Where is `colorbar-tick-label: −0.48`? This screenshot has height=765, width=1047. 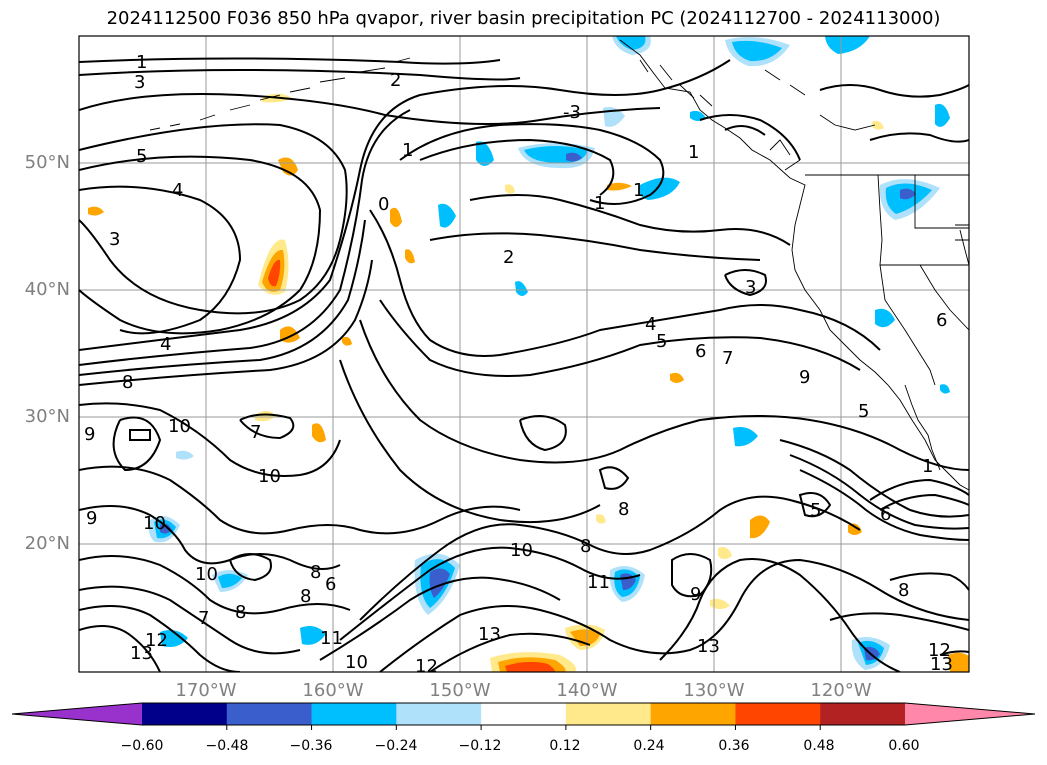 colorbar-tick-label: −0.48 is located at coordinates (227, 746).